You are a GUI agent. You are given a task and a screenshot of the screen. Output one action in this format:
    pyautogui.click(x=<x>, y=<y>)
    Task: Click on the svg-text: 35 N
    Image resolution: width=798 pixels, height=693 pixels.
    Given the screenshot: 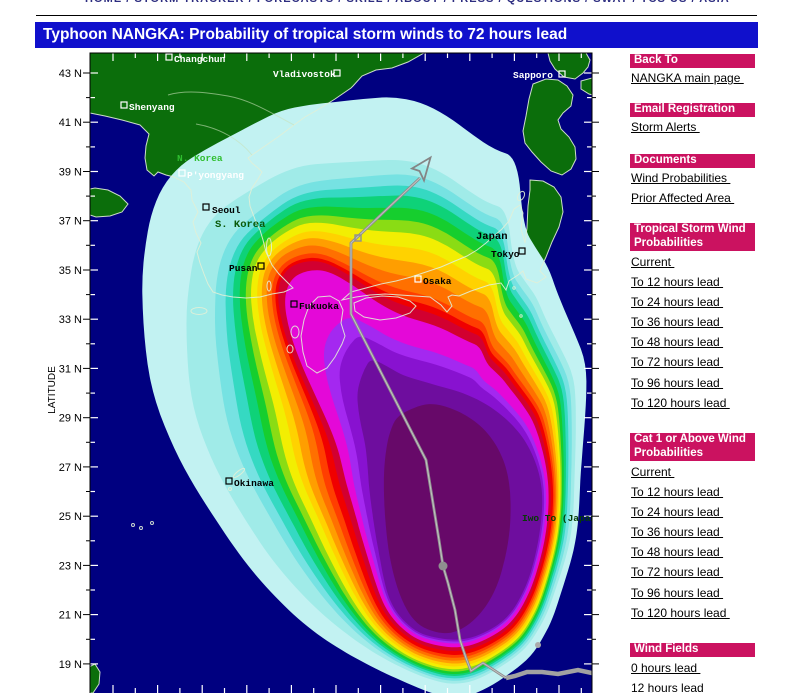 What is the action you would take?
    pyautogui.click(x=70, y=271)
    